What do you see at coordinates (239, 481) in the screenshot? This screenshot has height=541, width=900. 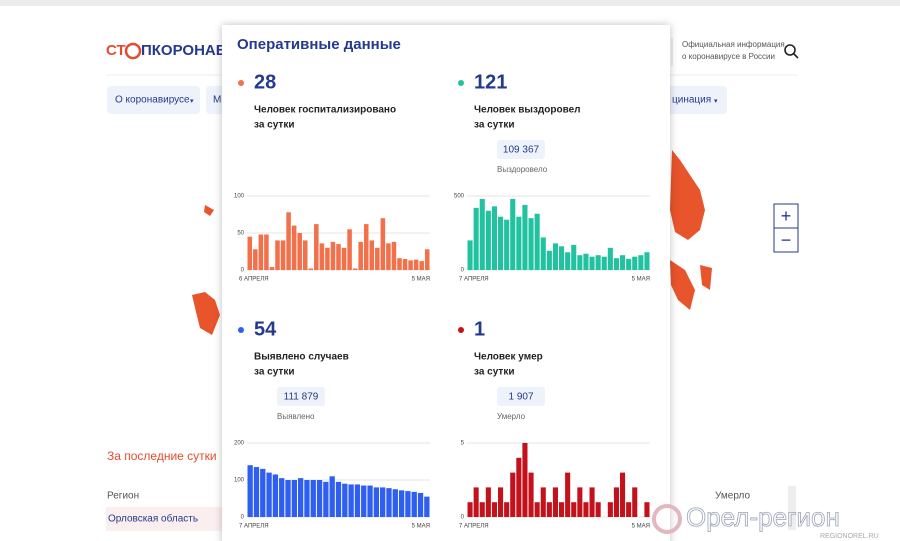 I see `y-tick-label: 100` at bounding box center [239, 481].